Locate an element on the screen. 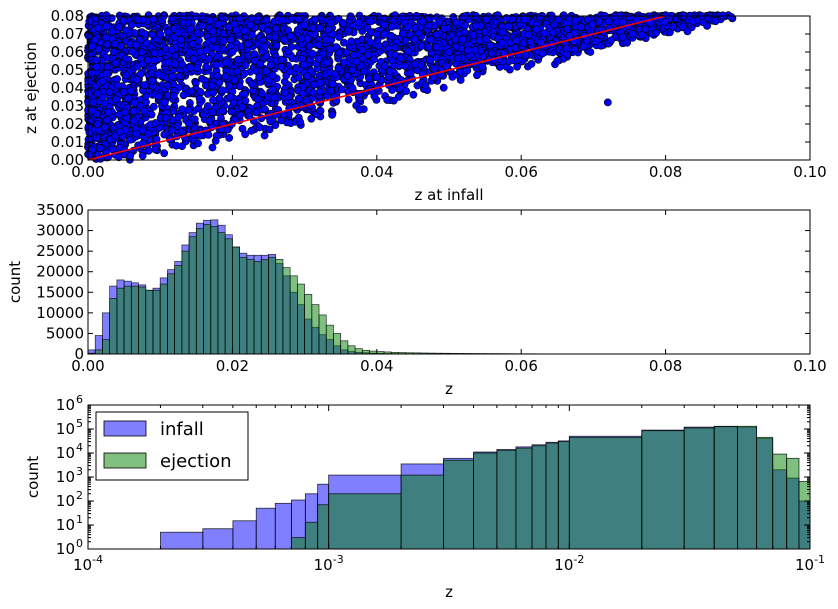 Image resolution: width=838 pixels, height=609 pixels. y-tick-label: 35000 is located at coordinates (60, 210).